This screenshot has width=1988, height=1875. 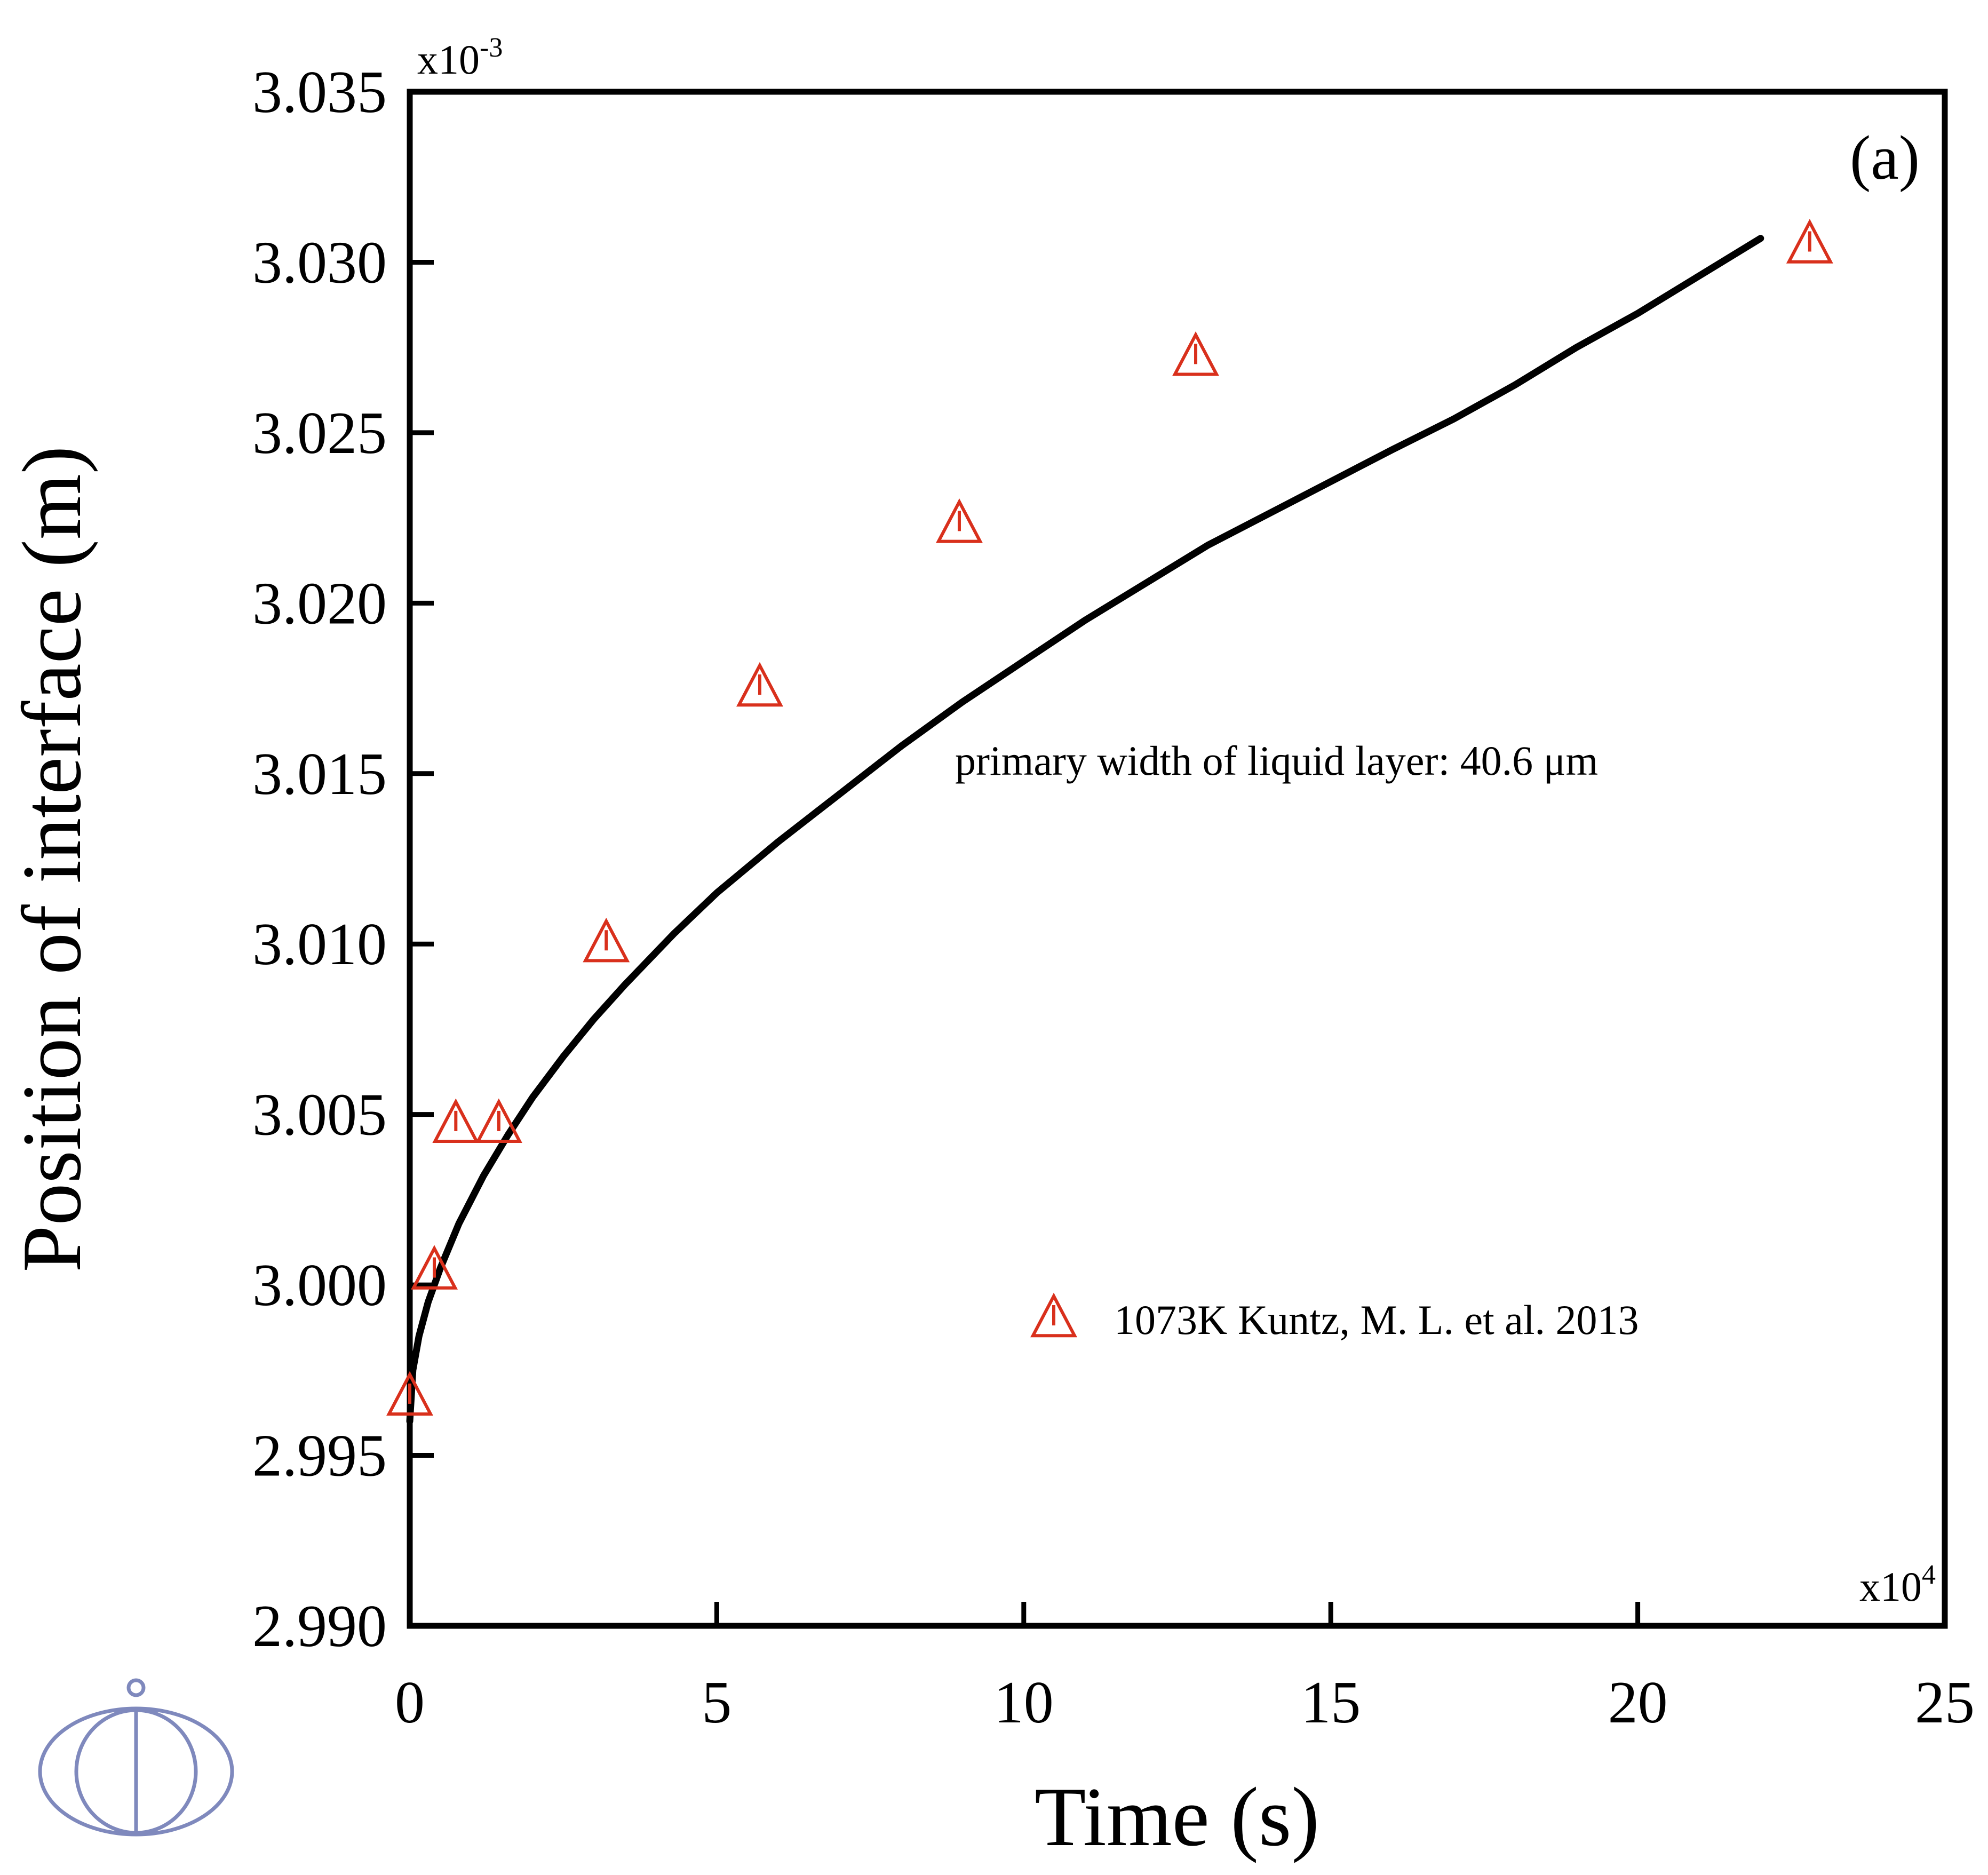 What do you see at coordinates (716, 1703) in the screenshot?
I see `x-tick-label: 5` at bounding box center [716, 1703].